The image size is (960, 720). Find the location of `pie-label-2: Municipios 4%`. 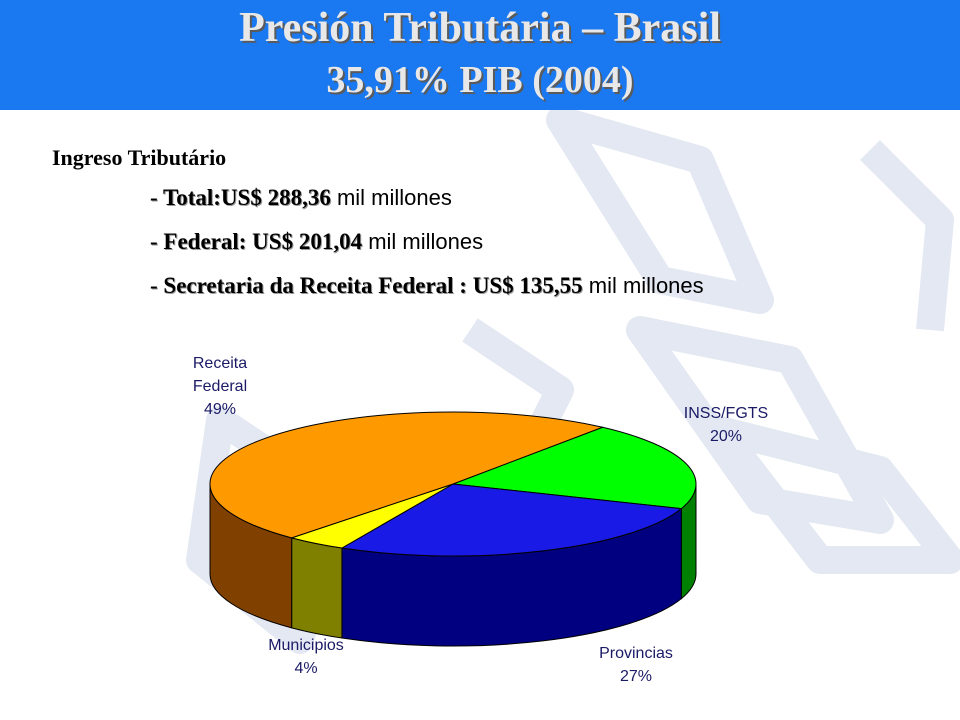

pie-label-2: Municipios 4% is located at coordinates (306, 657).